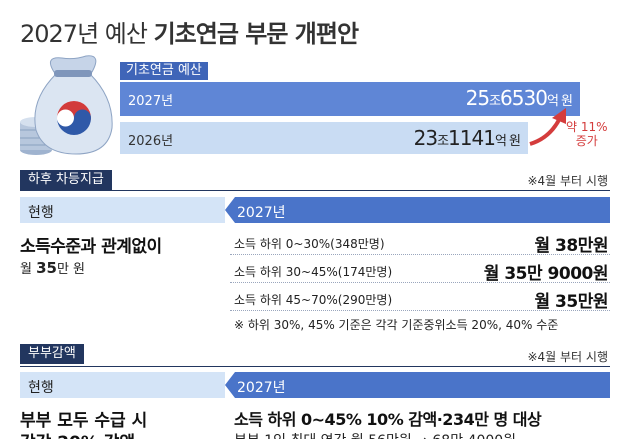 The height and width of the screenshot is (439, 628). What do you see at coordinates (313, 300) in the screenshot?
I see `row-label: 소득 하위 45~70%(290만명)` at bounding box center [313, 300].